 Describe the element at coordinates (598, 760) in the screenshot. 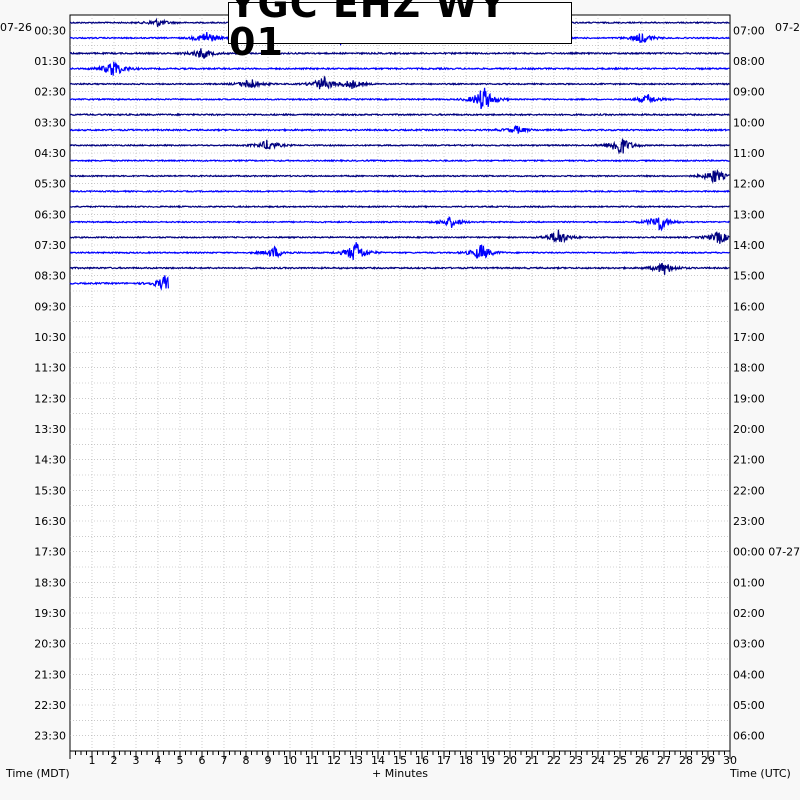

I see `x-tick-label: 24` at that location.